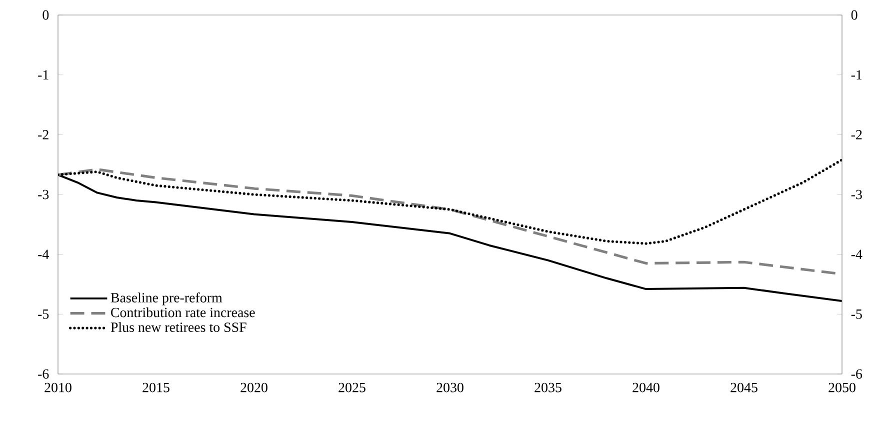 The image size is (893, 428). What do you see at coordinates (58, 387) in the screenshot?
I see `x-tick-label: 2010` at bounding box center [58, 387].